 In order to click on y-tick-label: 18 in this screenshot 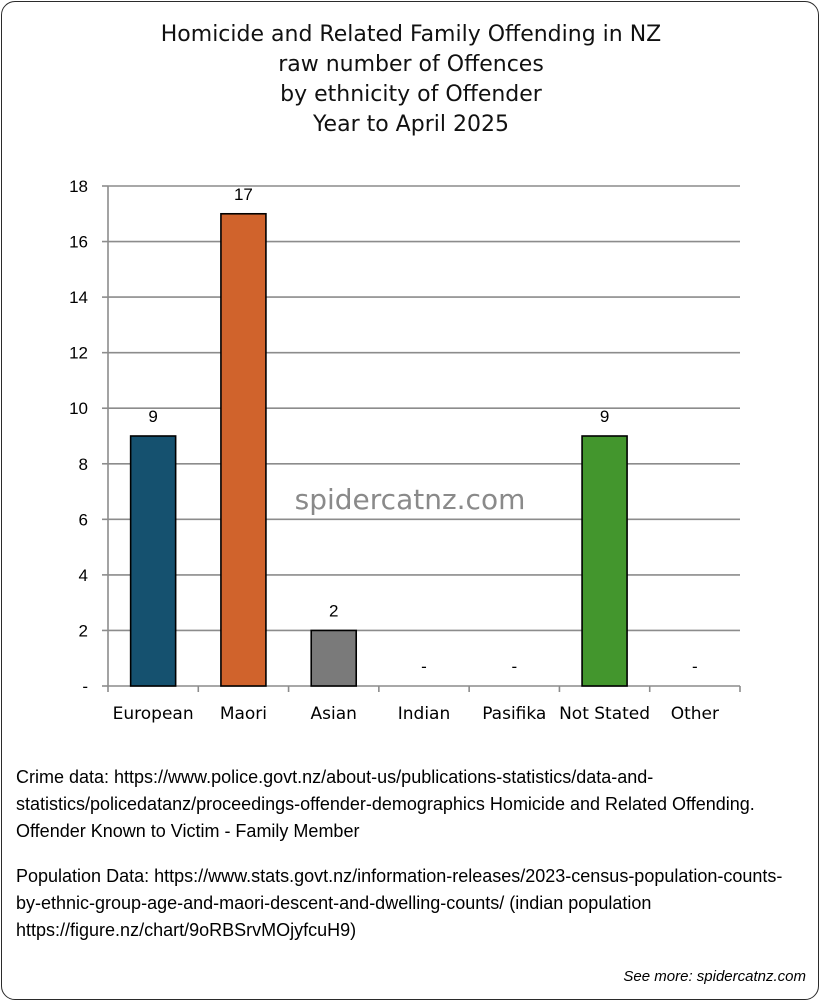, I will do `click(78, 186)`.